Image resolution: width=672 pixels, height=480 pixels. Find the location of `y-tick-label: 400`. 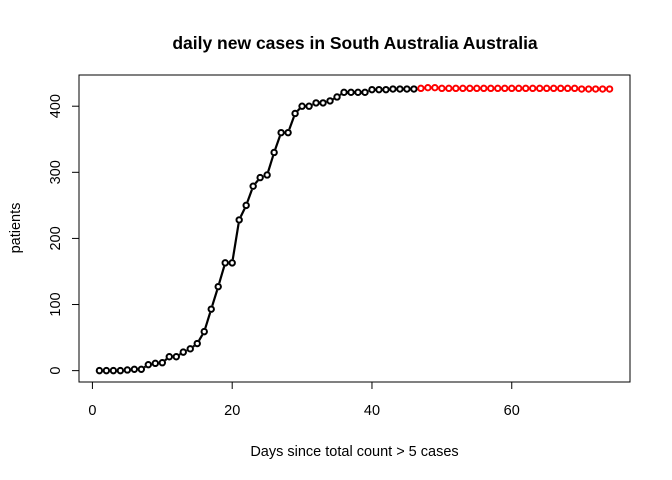

y-tick-label: 400 is located at coordinates (56, 106).